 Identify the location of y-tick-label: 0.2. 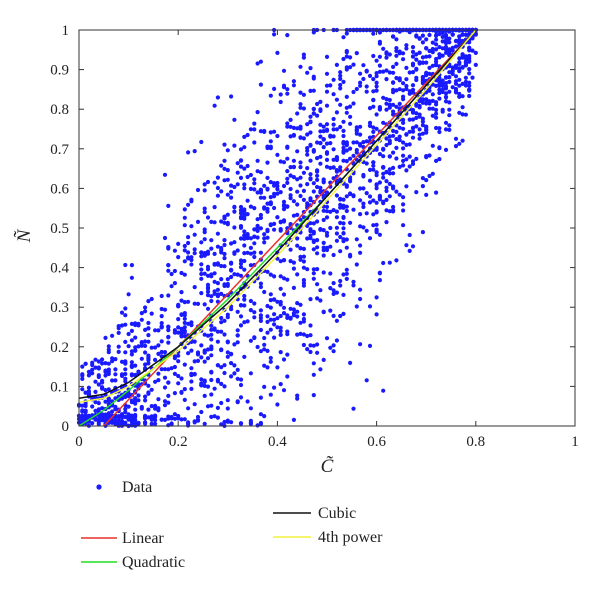
(59, 348).